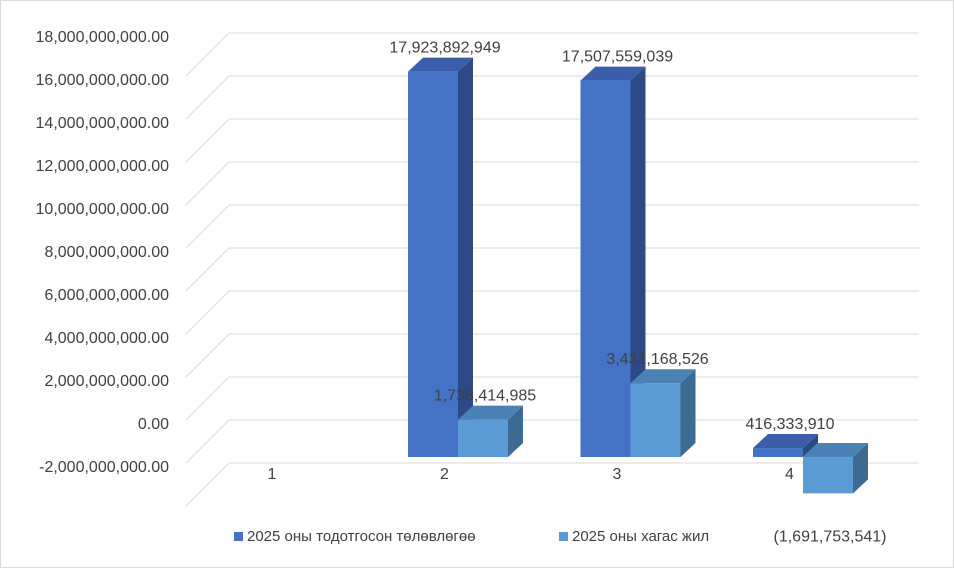 Image resolution: width=954 pixels, height=569 pixels. Describe the element at coordinates (531, 474) in the screenshot. I see `x-axis-tick-labels: 1 2 3 4` at that location.